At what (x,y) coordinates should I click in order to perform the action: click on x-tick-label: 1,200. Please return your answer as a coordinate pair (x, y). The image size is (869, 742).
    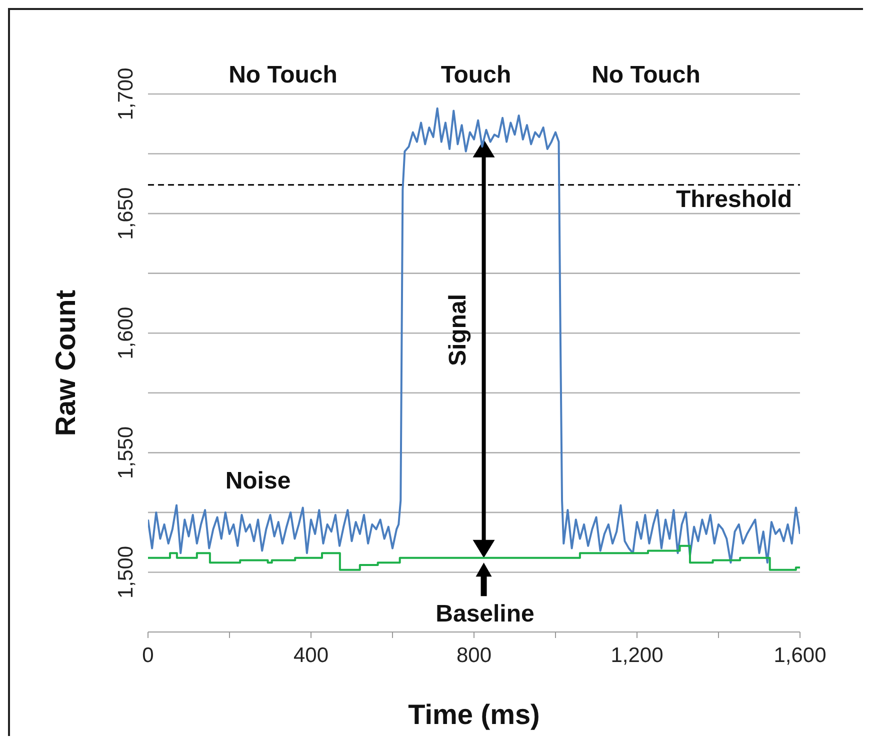
    Looking at the image, I should click on (637, 655).